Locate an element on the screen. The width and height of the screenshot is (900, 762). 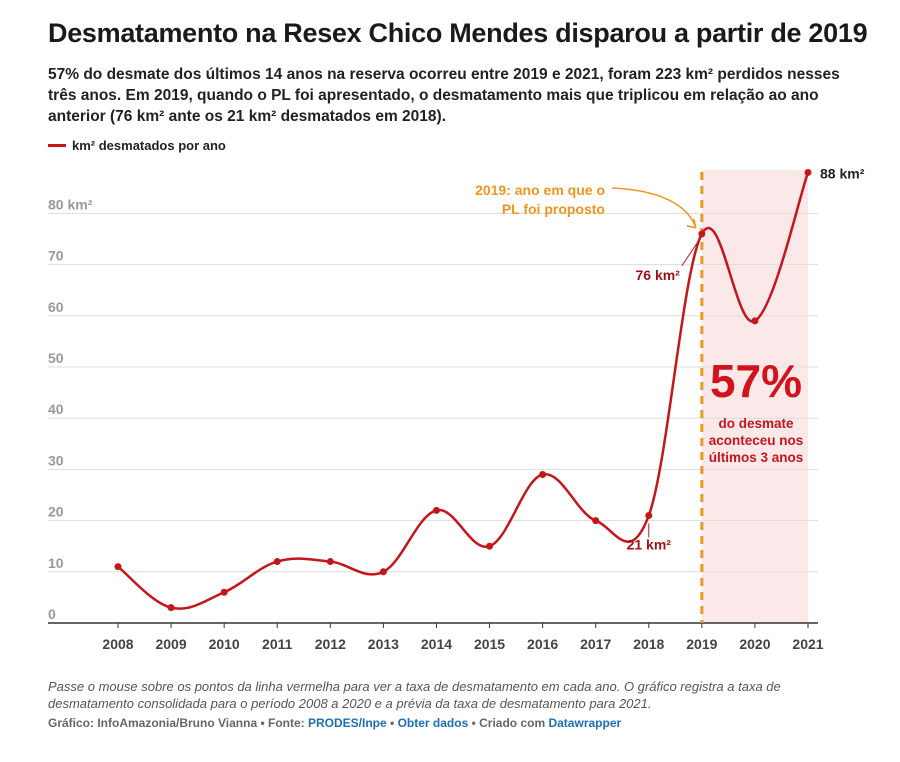
annotation-2019: 2019: ano em que o PL foi proposto is located at coordinates (540, 199).